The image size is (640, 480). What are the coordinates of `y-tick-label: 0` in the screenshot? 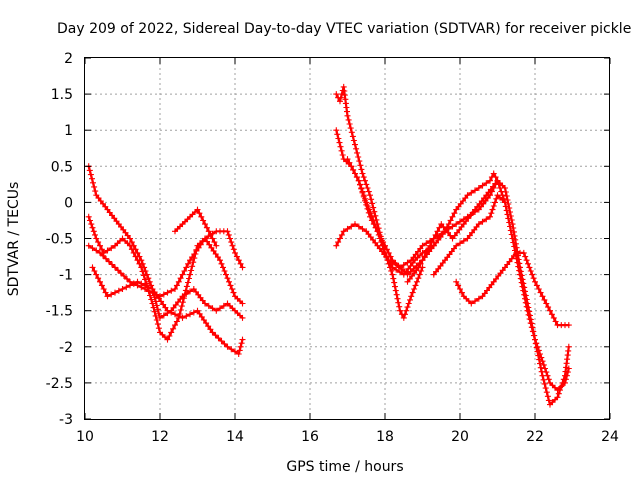 It's located at (68, 203).